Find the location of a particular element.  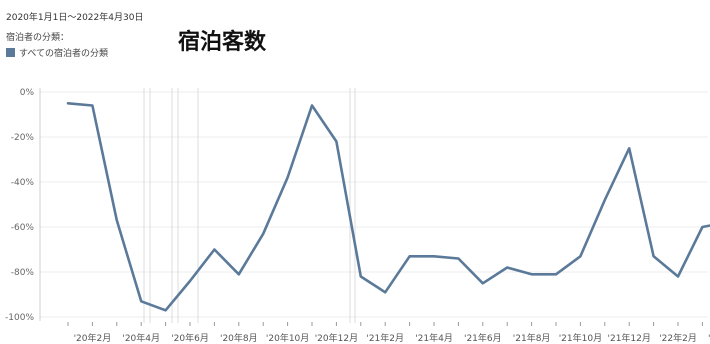

x-tick-label: '20年8月 is located at coordinates (239, 338).